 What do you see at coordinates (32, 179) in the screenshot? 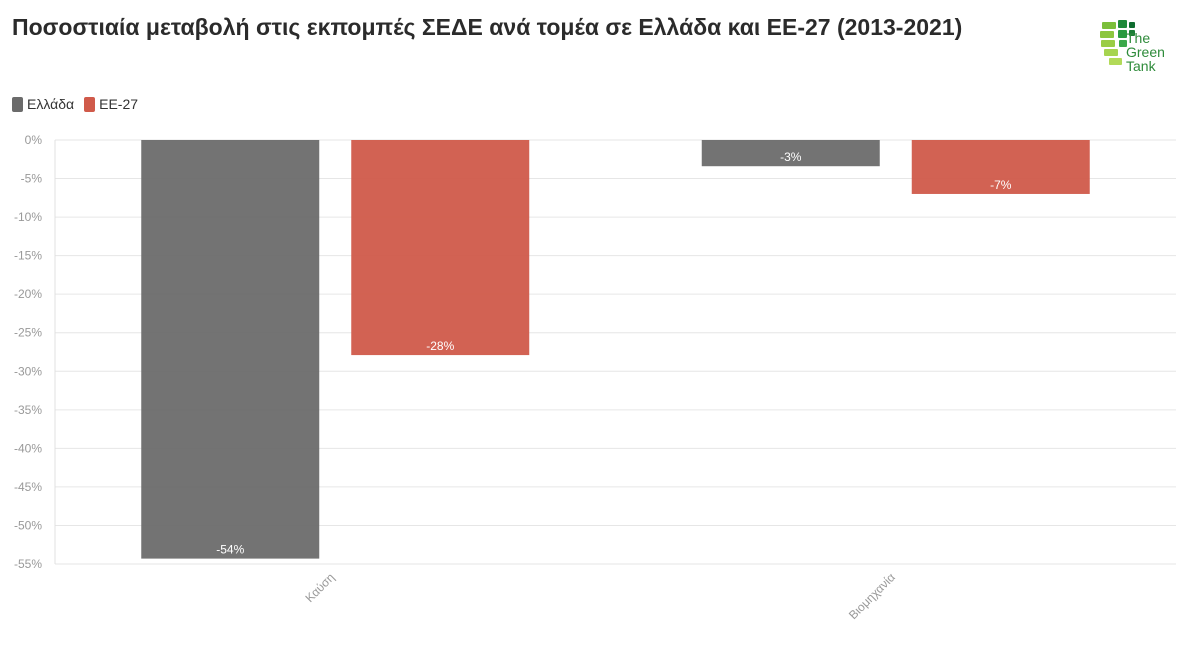
I see `y-tick-label: -5%` at bounding box center [32, 179].